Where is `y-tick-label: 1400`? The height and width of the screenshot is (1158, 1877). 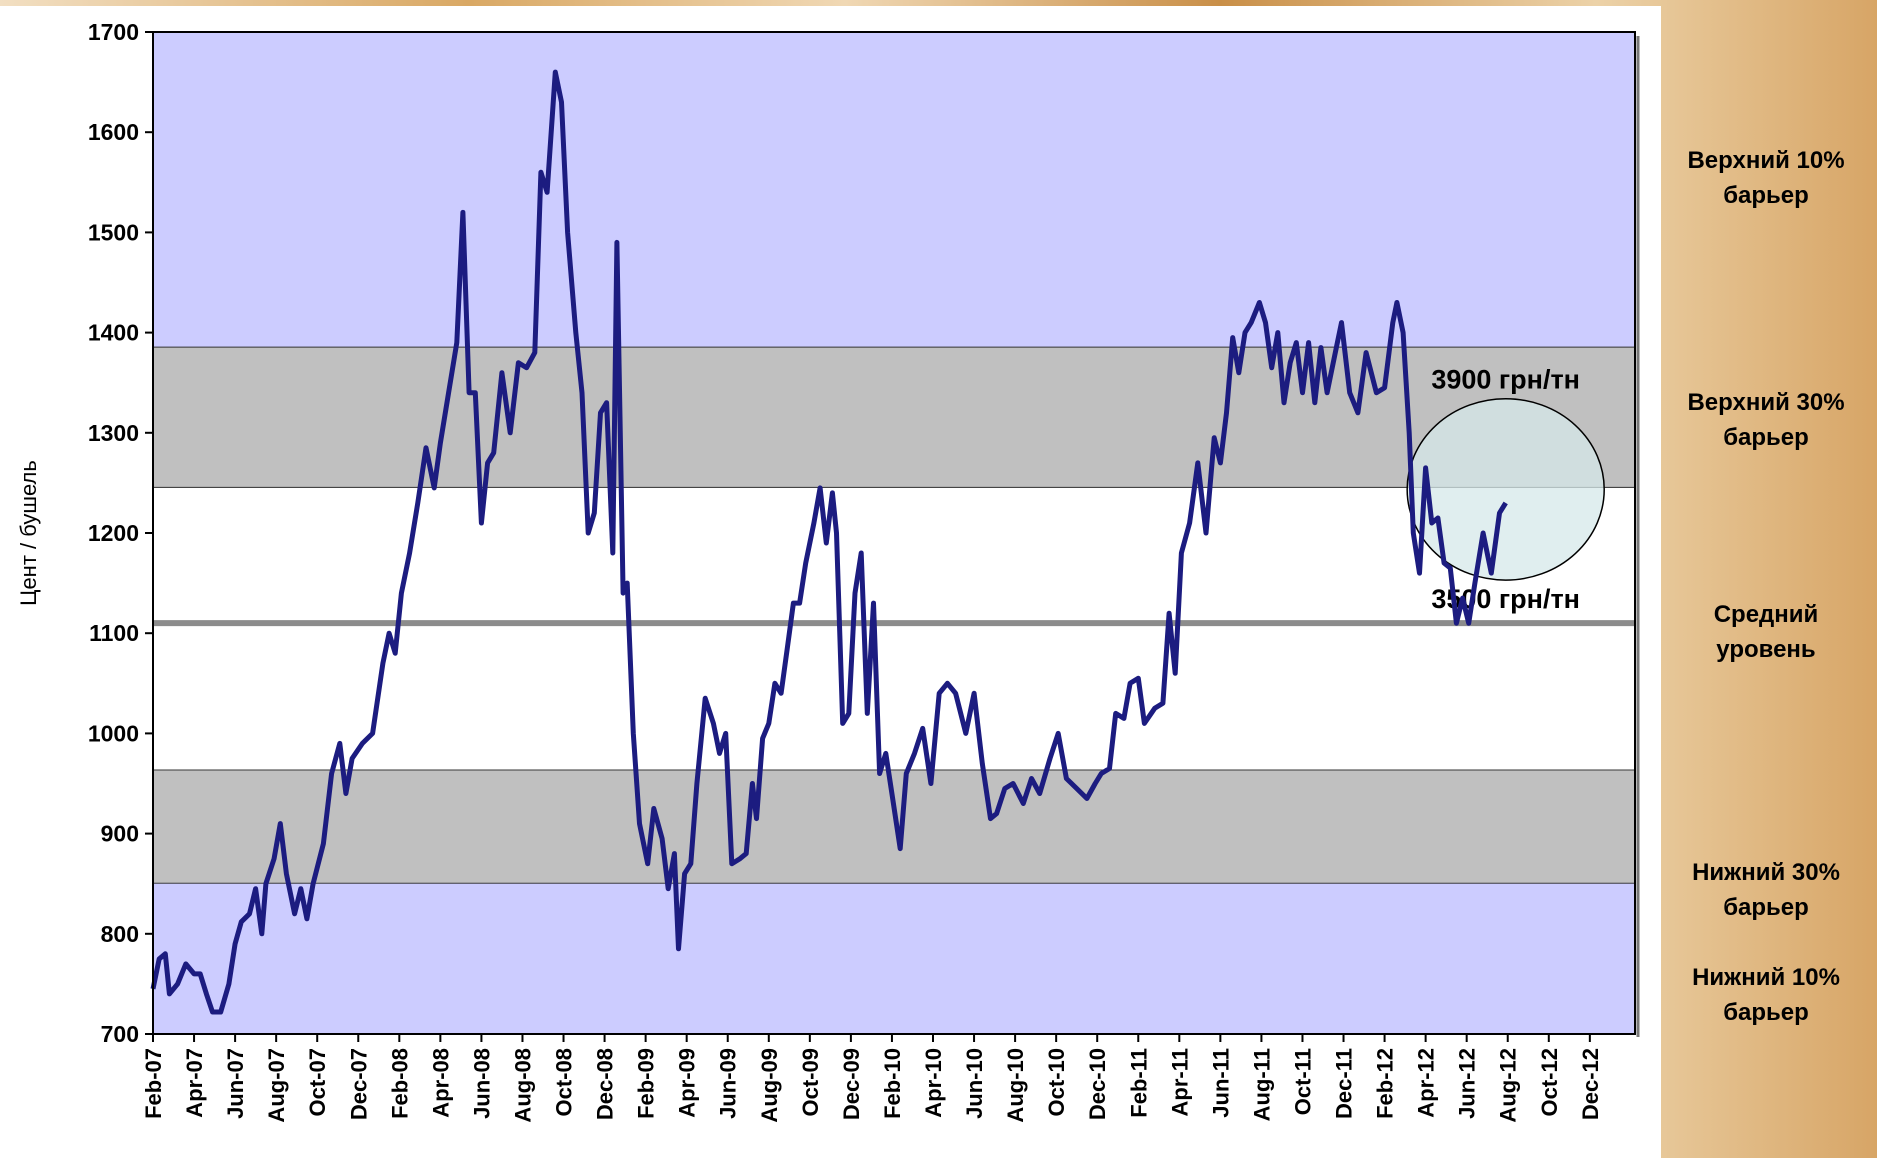 y-tick-label: 1400 is located at coordinates (113, 333).